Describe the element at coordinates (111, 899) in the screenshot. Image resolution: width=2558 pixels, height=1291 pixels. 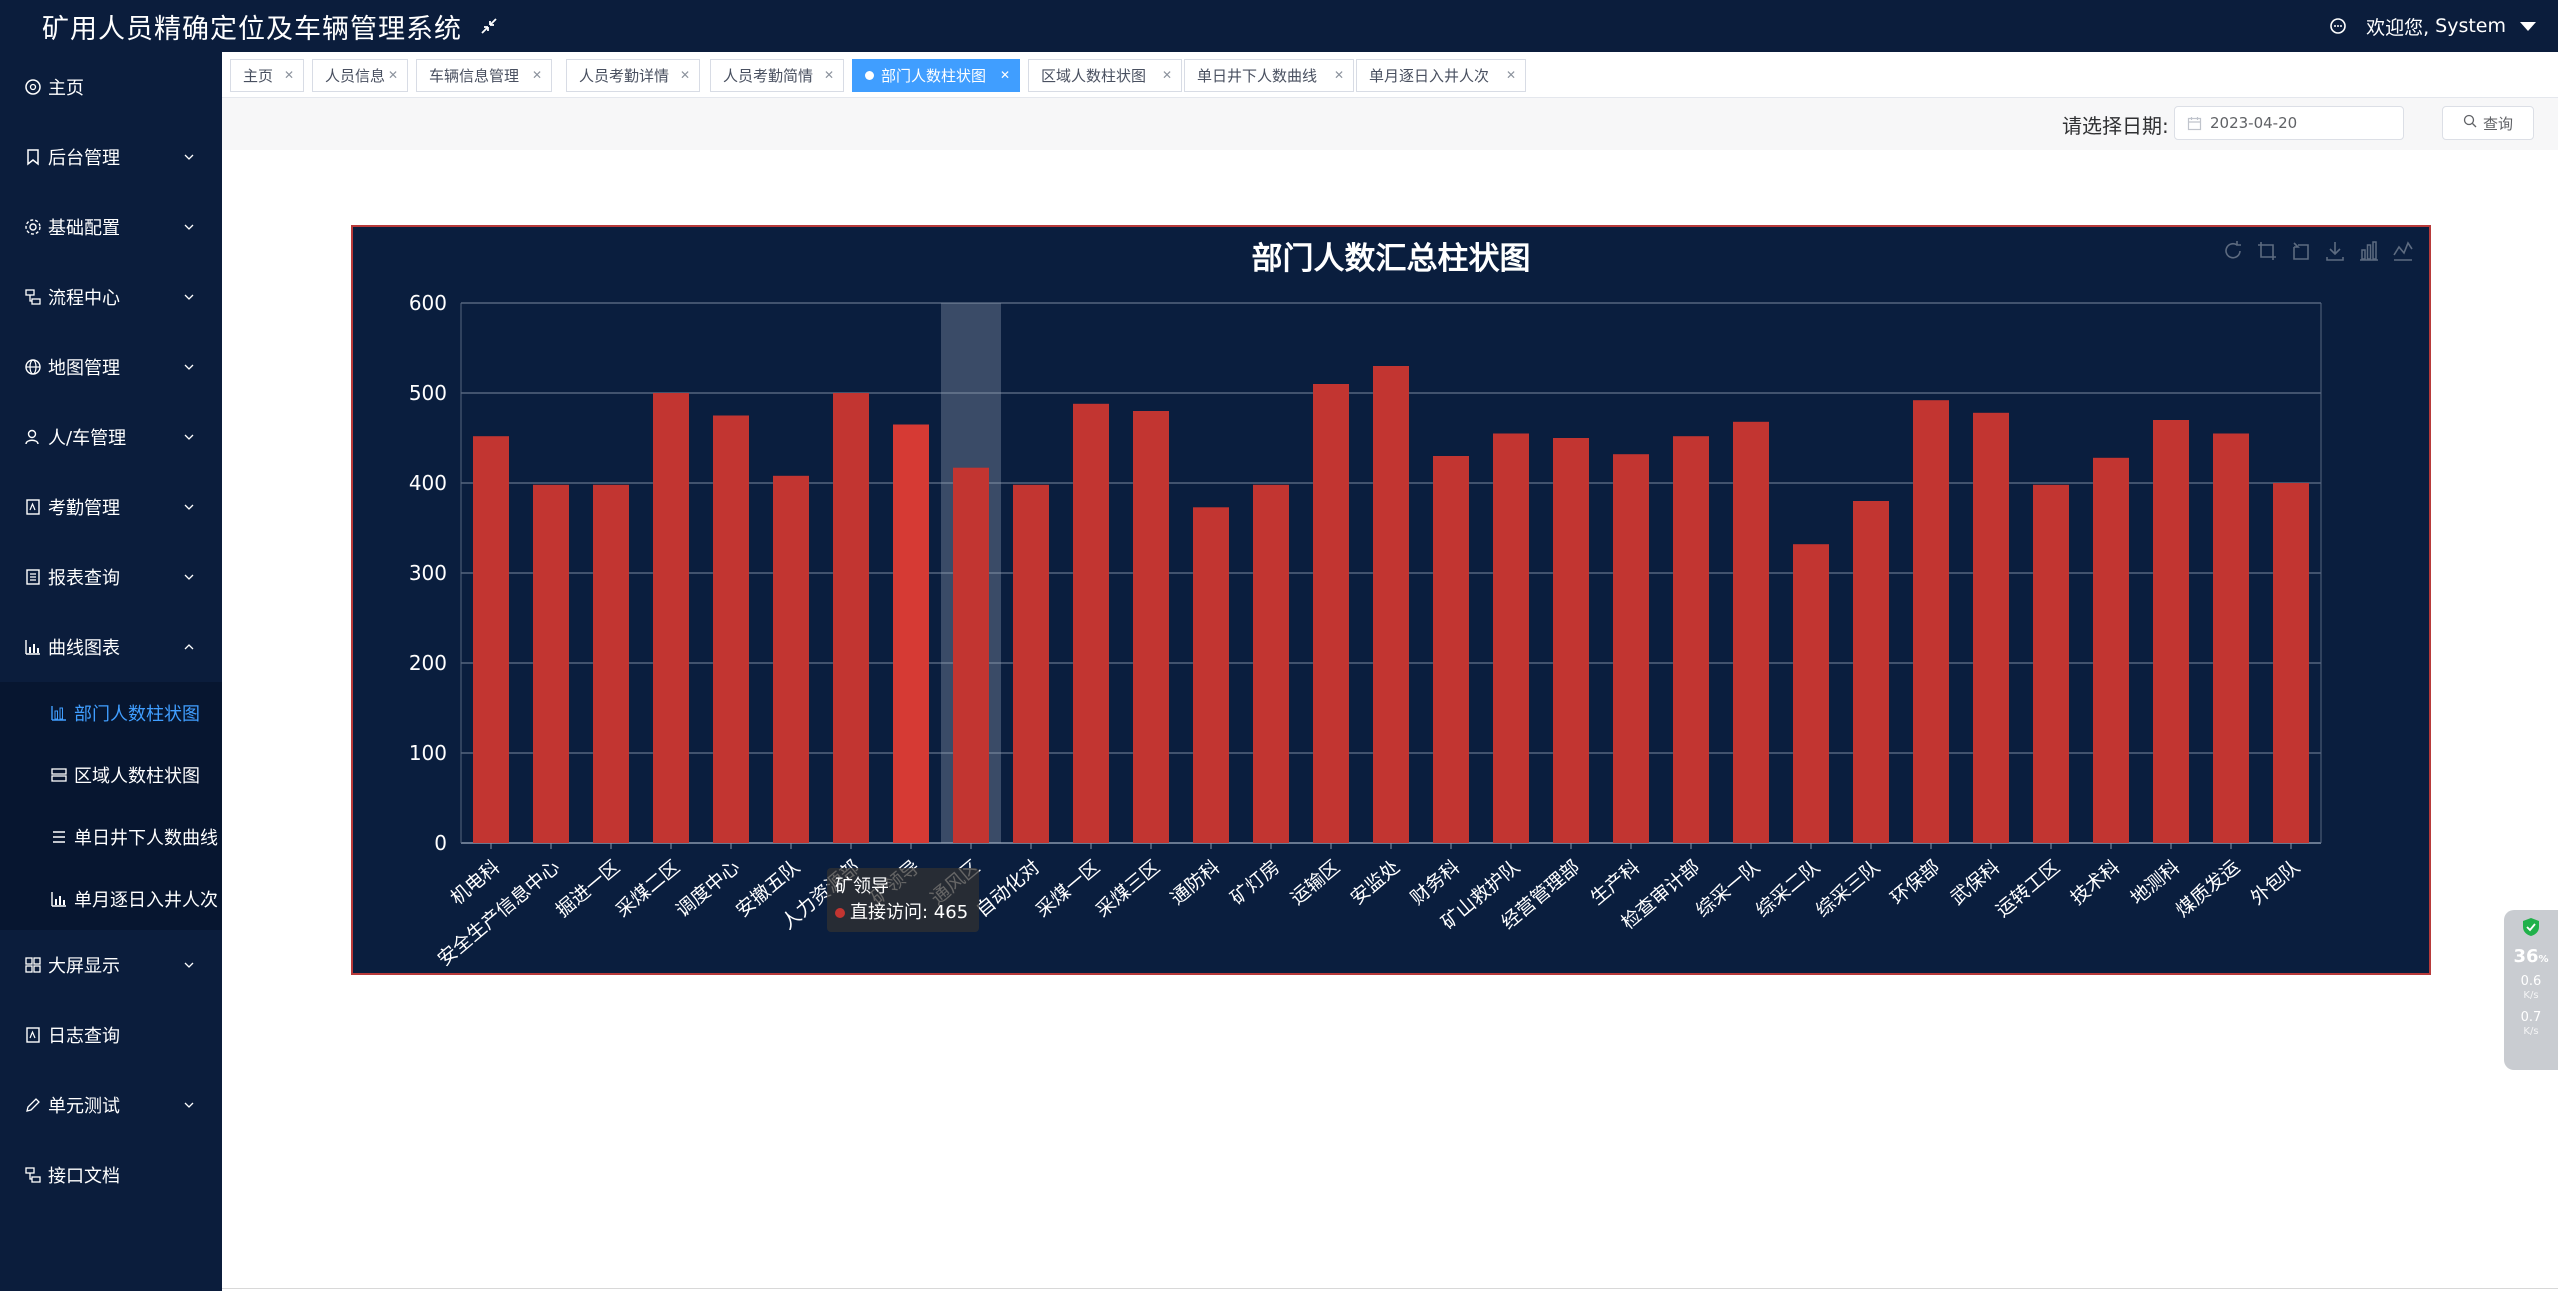
I see `sidebar-subitem-monthly-entries: 单月逐日入井人次` at that location.